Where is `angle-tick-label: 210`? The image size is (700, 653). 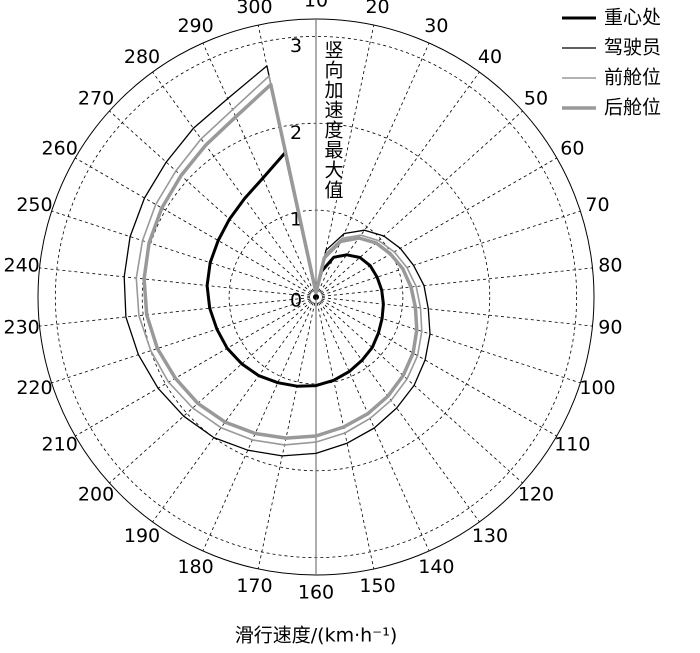 angle-tick-label: 210 is located at coordinates (60, 445).